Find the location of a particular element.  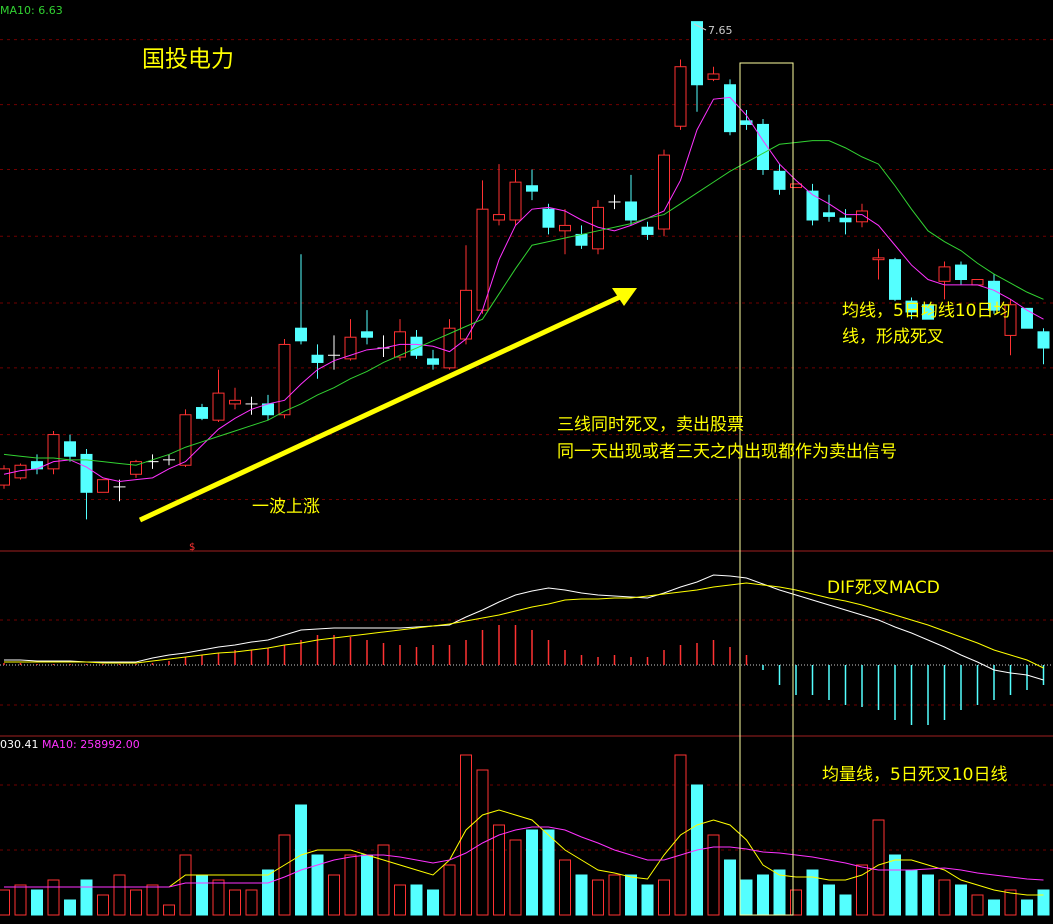

high-pointer is located at coordinates (700, 27).